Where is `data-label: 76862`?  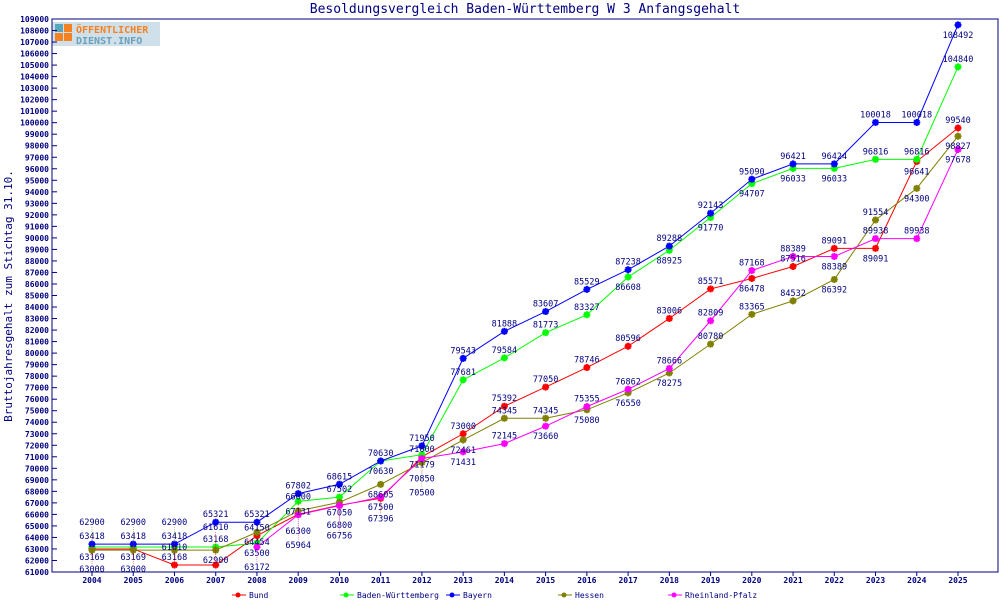
data-label: 76862 is located at coordinates (628, 382).